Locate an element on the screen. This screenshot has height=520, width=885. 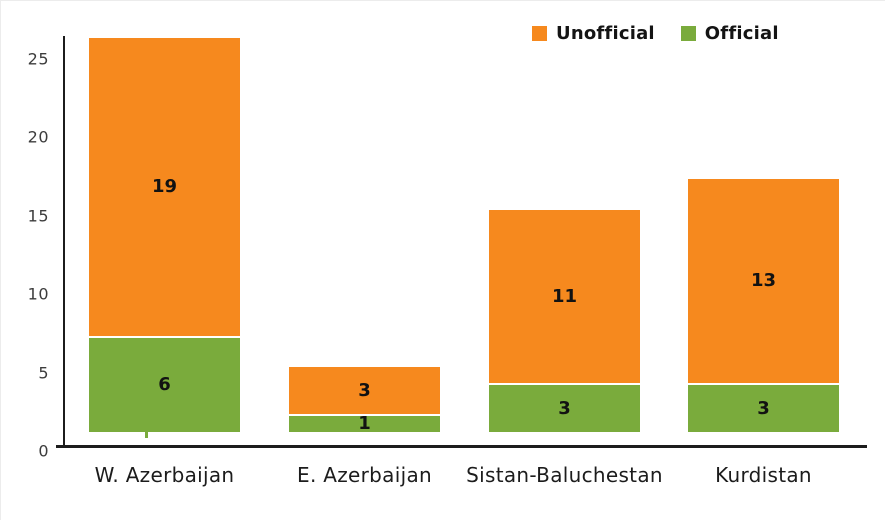
bar-segment-official-kurdistan: 3 is located at coordinates (763, 408).